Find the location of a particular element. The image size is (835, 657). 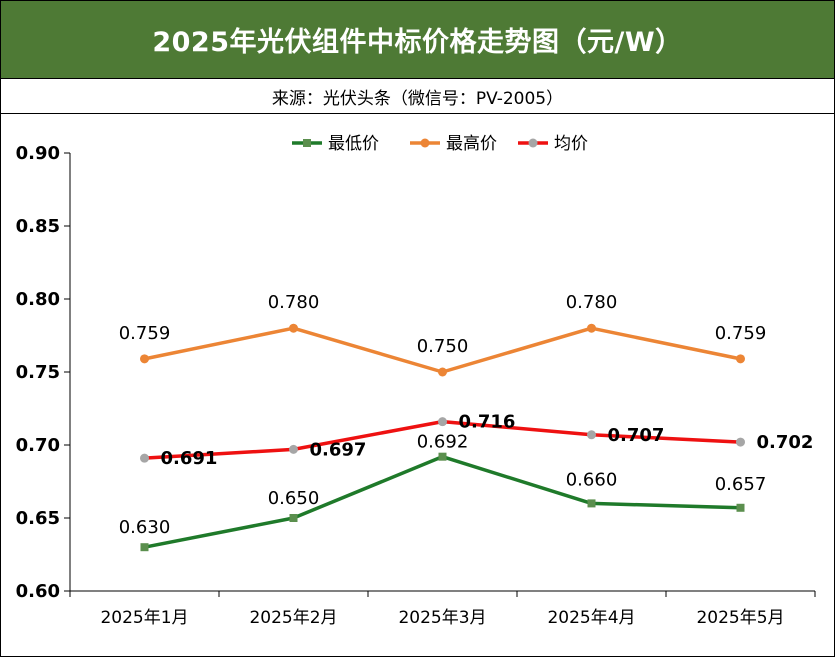

chart-title: 2025年光伏组件中标价格走势图（元/W） is located at coordinates (417, 42).